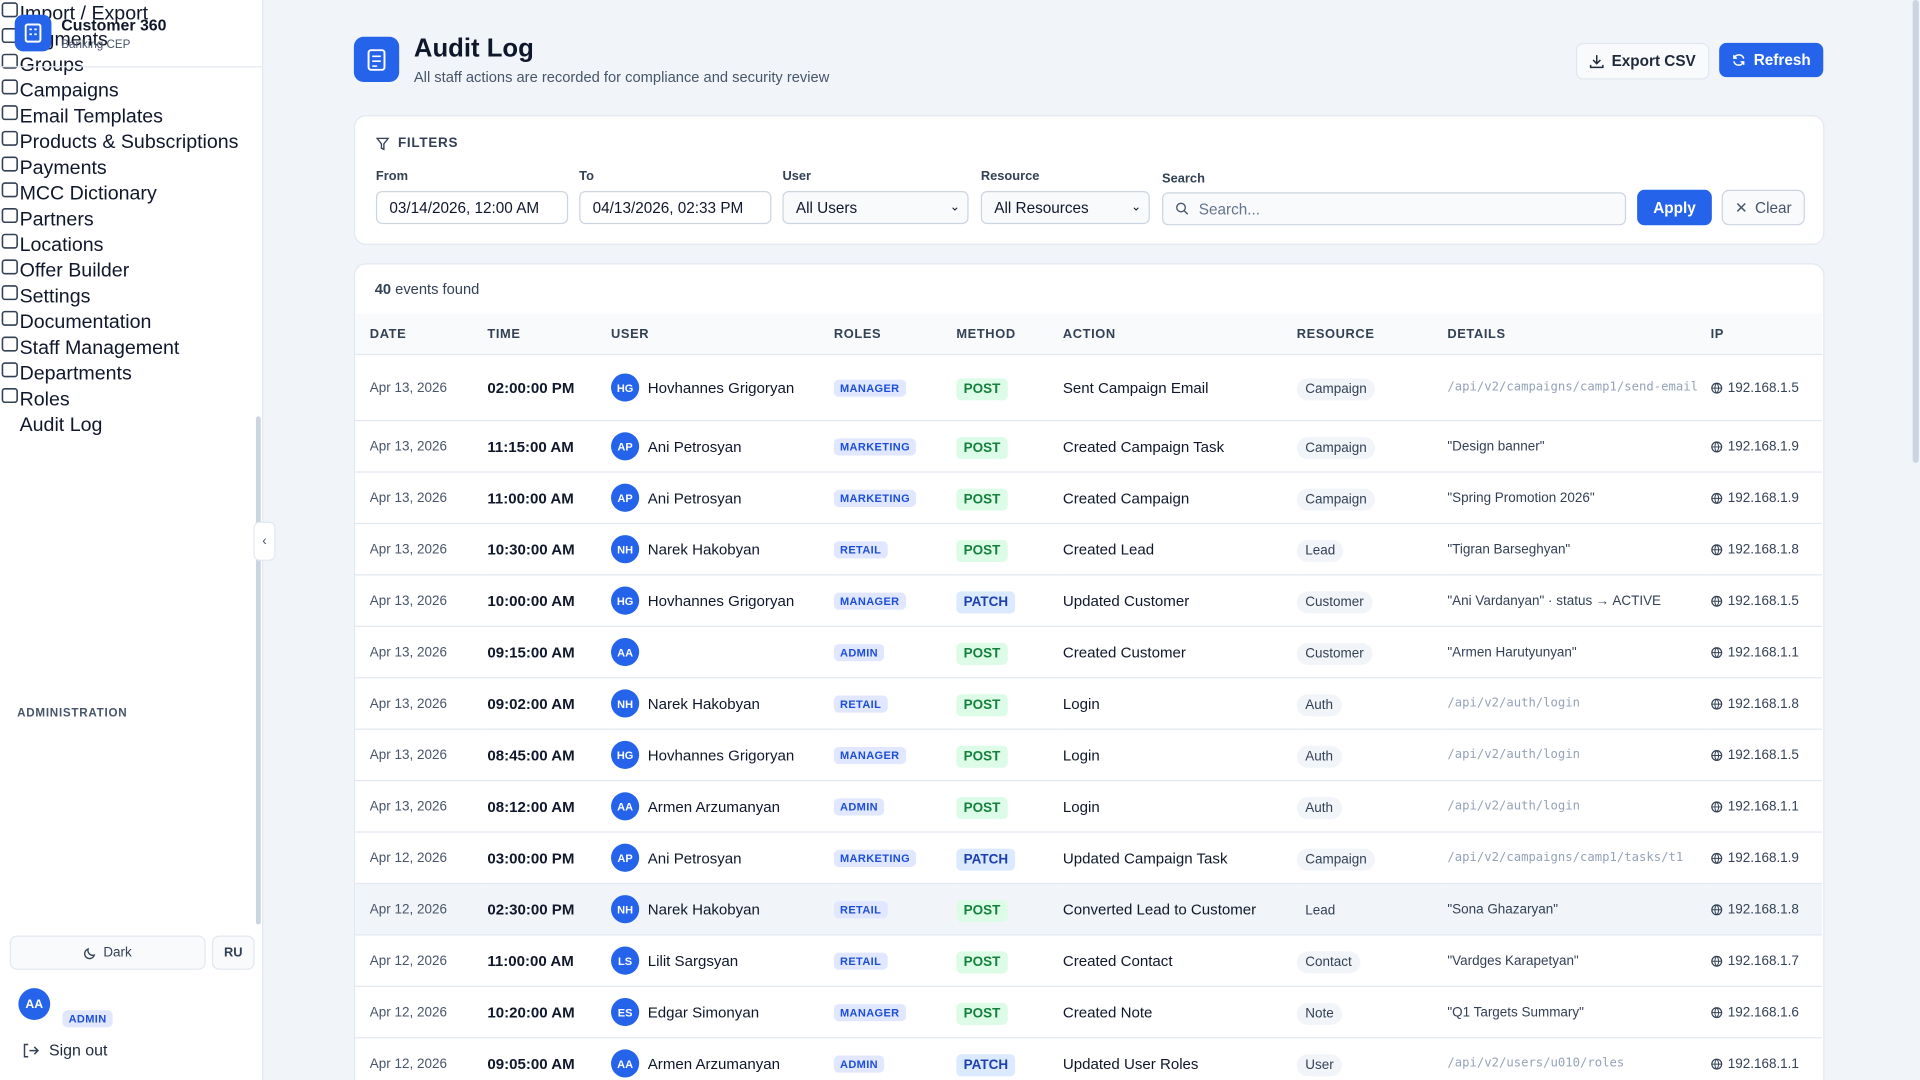 This screenshot has height=1080, width=1920. I want to click on ip: 192.168.1.5, so click(1766, 600).